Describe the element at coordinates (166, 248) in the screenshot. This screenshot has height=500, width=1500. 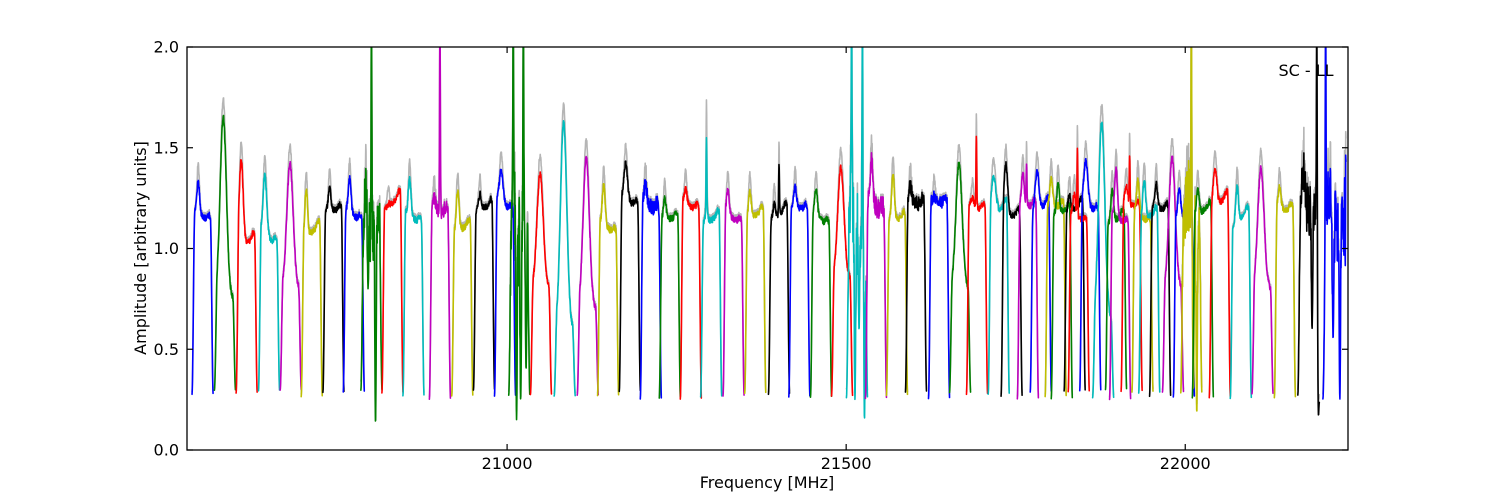
I see `tick-label: 1.0` at that location.